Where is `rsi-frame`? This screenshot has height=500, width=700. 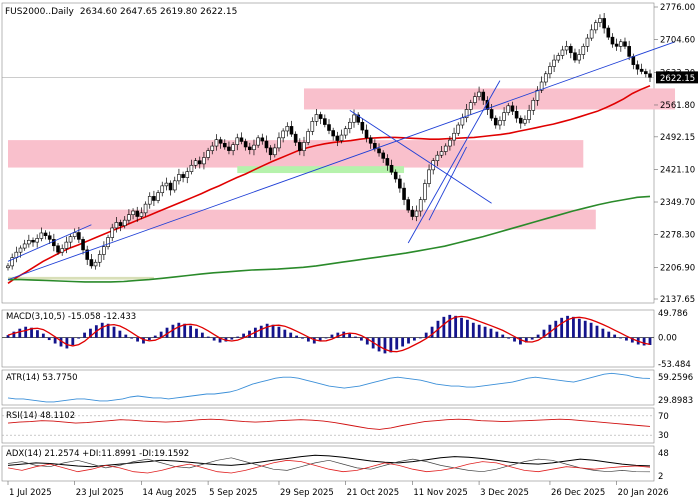 rsi-frame is located at coordinates (328, 425).